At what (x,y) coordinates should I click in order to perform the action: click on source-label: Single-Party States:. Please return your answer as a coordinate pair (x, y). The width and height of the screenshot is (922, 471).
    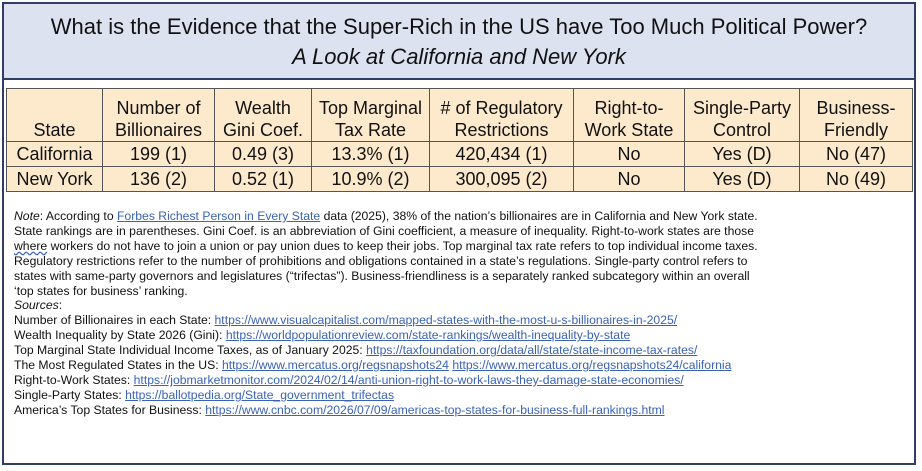
    Looking at the image, I should click on (70, 394).